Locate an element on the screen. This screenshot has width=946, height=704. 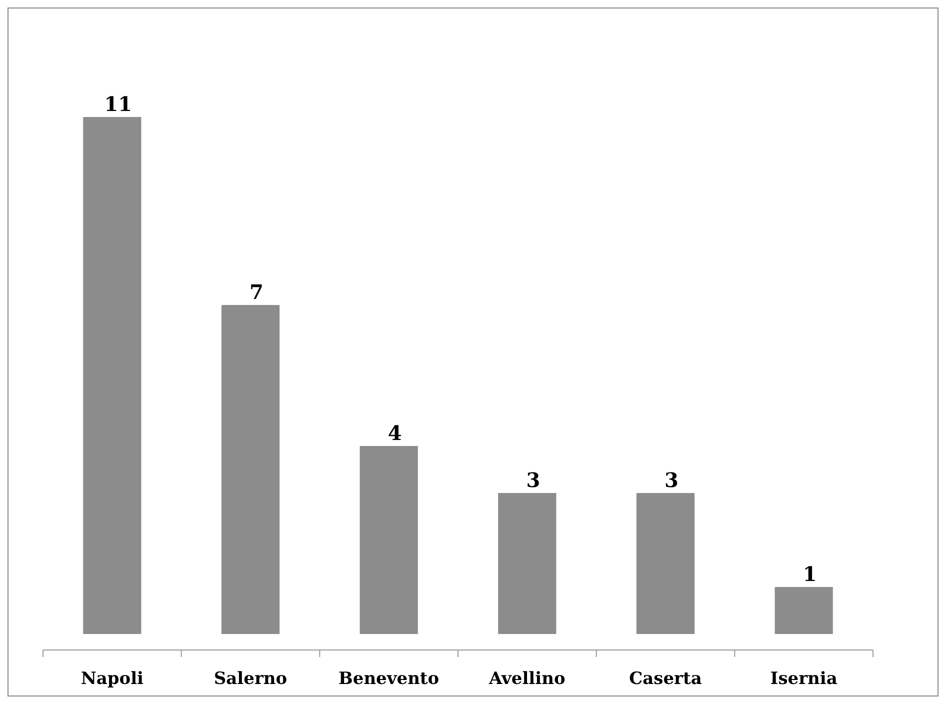
data-label: 11 is located at coordinates (118, 104).